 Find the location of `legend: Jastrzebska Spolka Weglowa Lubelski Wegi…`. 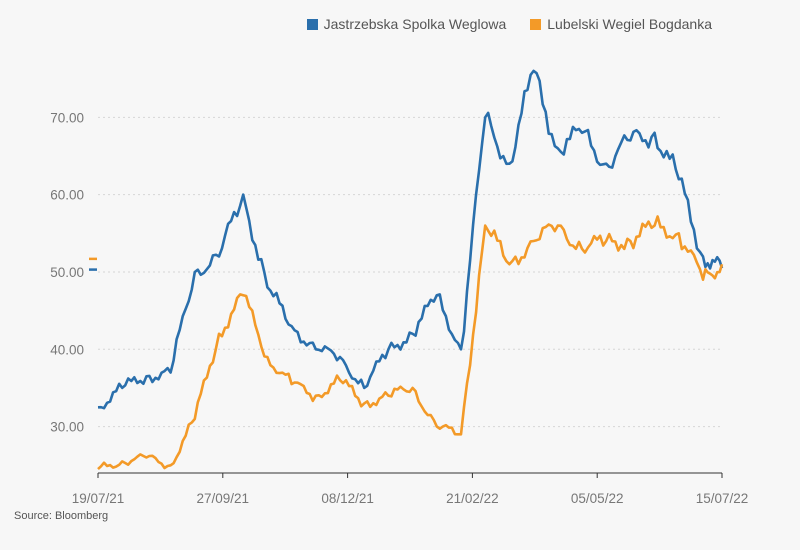

legend: Jastrzebska Spolka Weglowa Lubelski Wegi… is located at coordinates (509, 24).